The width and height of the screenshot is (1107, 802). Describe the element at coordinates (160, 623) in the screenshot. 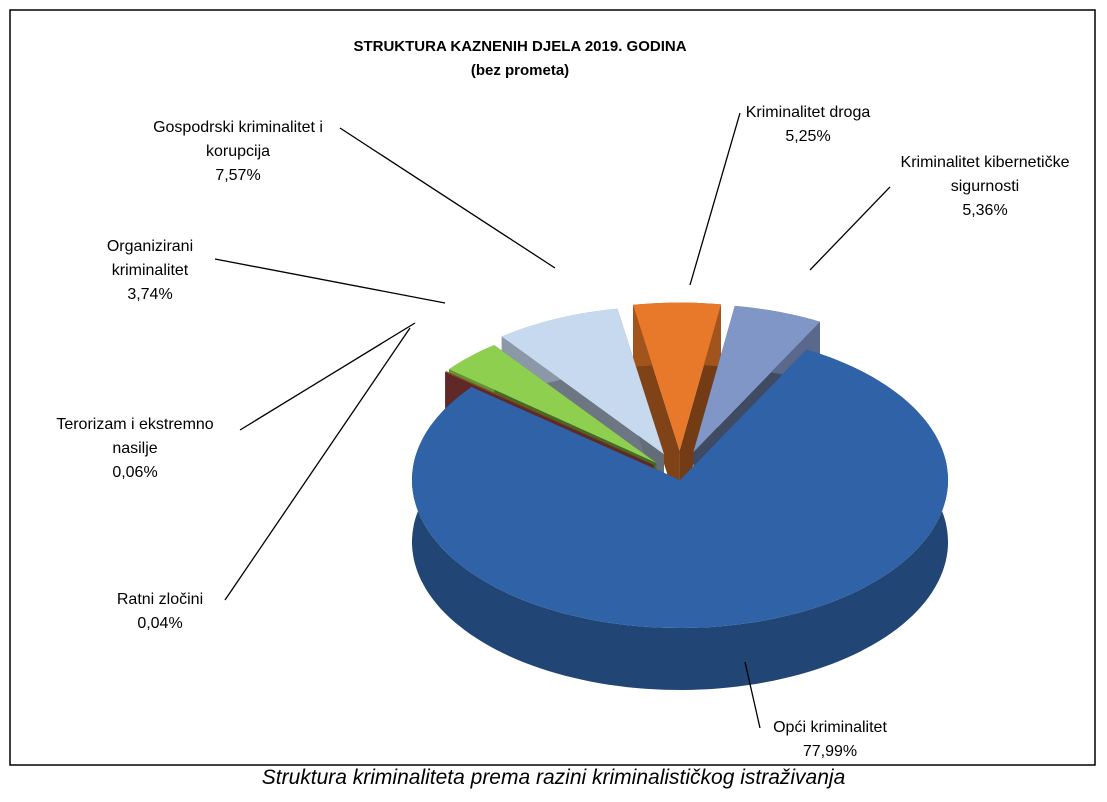

I see `data-label-value: 0,04%` at that location.